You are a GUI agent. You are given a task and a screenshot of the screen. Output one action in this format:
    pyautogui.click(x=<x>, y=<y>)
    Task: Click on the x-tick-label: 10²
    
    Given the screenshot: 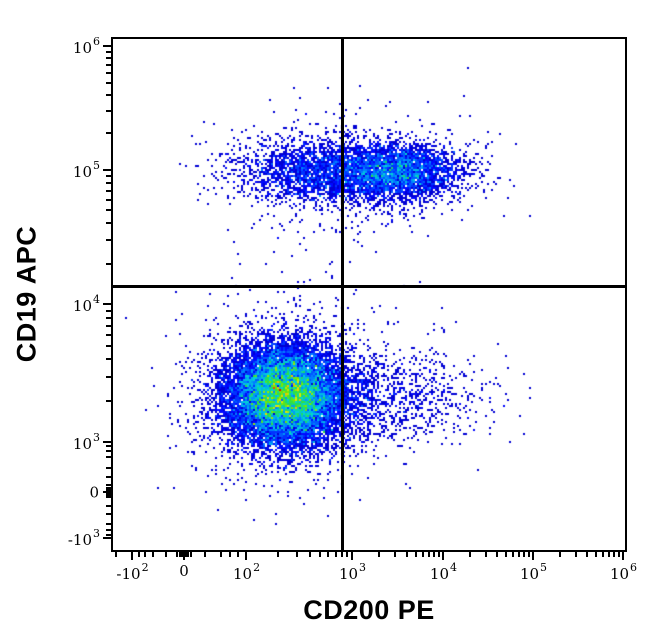 What is the action you would take?
    pyautogui.click(x=246, y=572)
    